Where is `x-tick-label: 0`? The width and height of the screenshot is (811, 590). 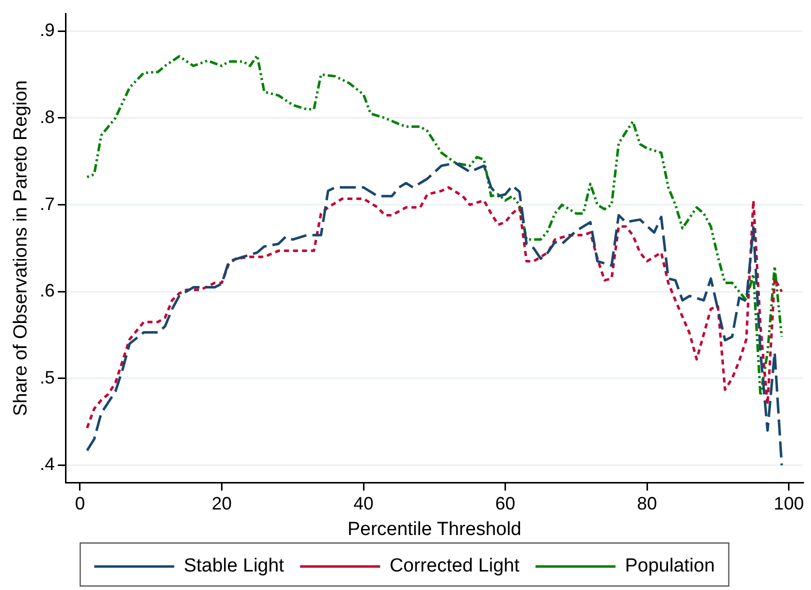 x-tick-label: 0 is located at coordinates (79, 503).